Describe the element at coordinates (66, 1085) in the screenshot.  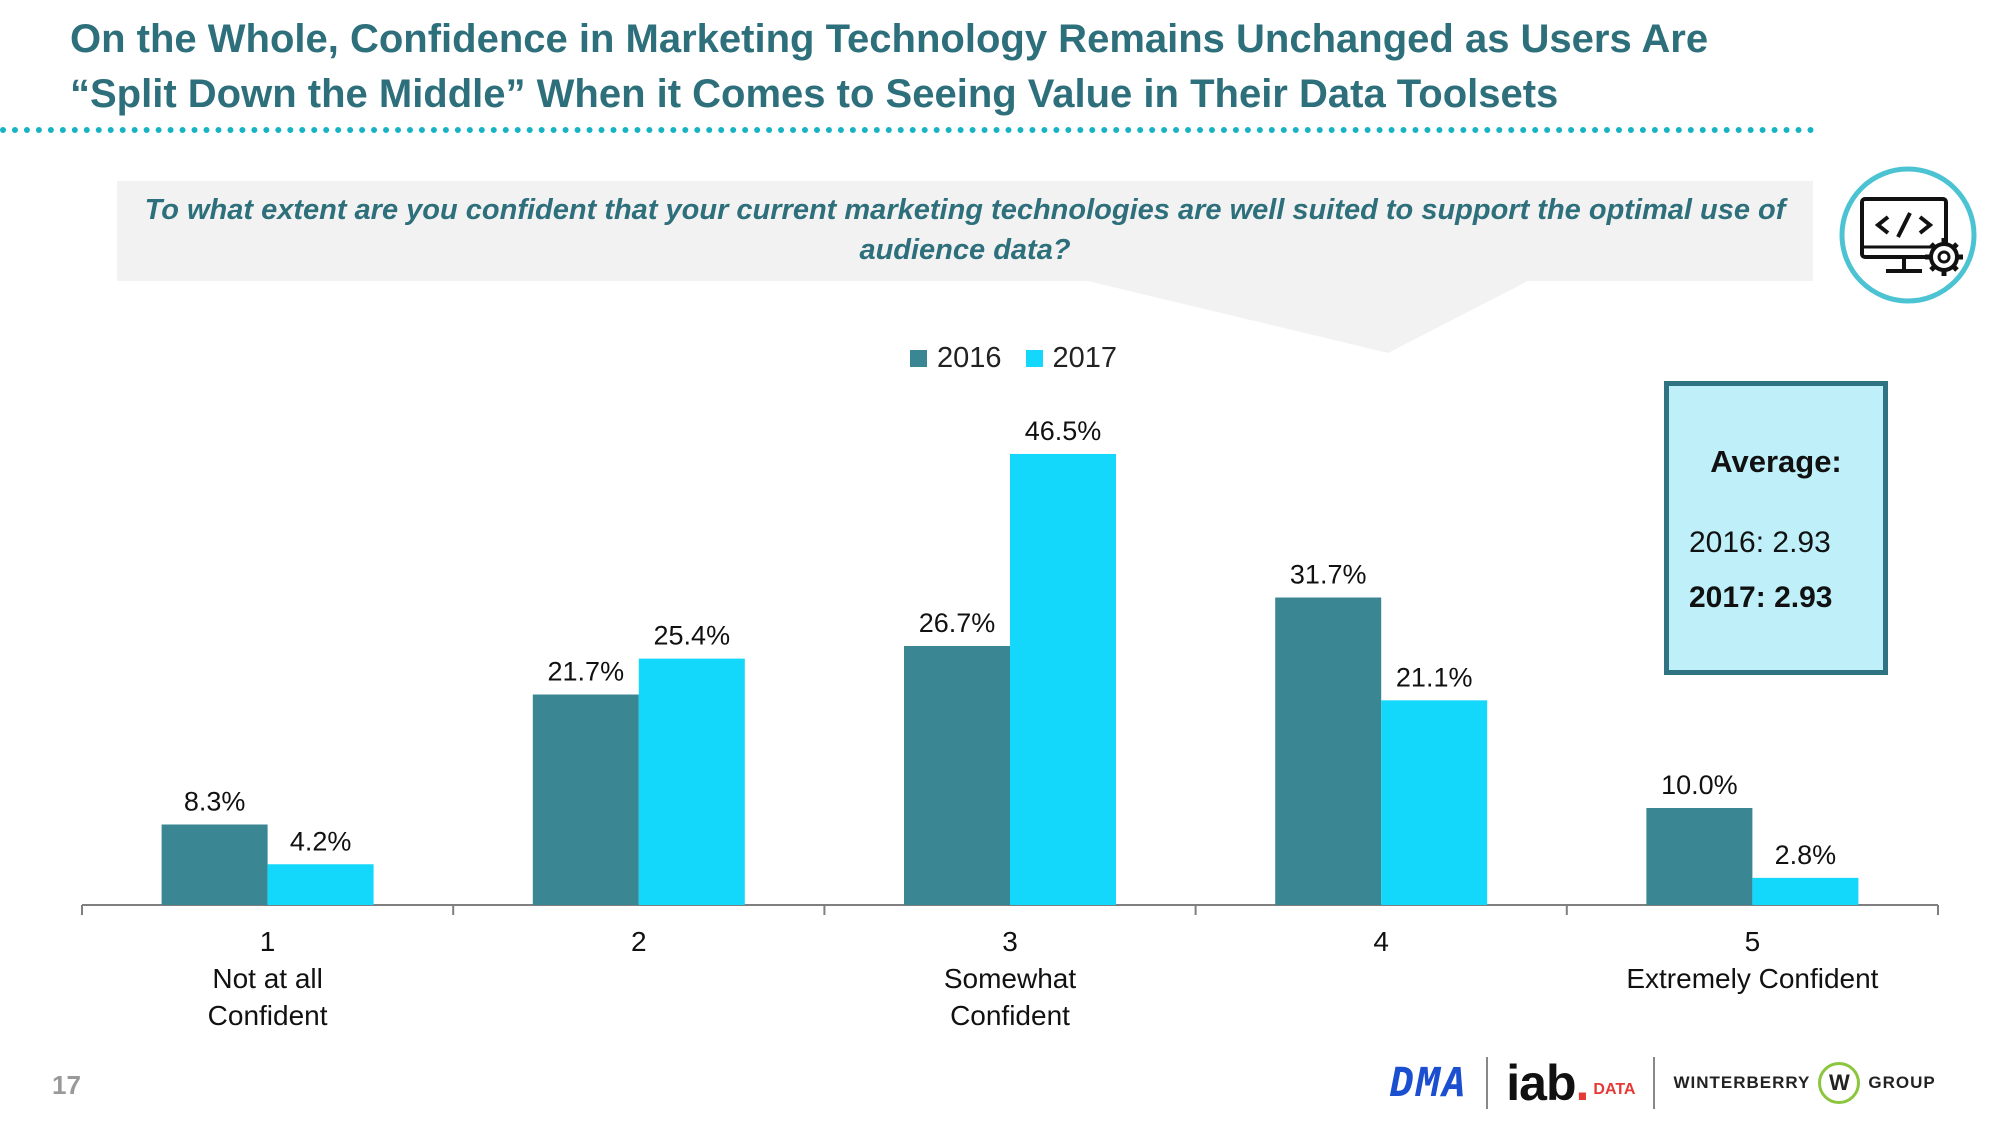
I see `page-number: 17` at that location.